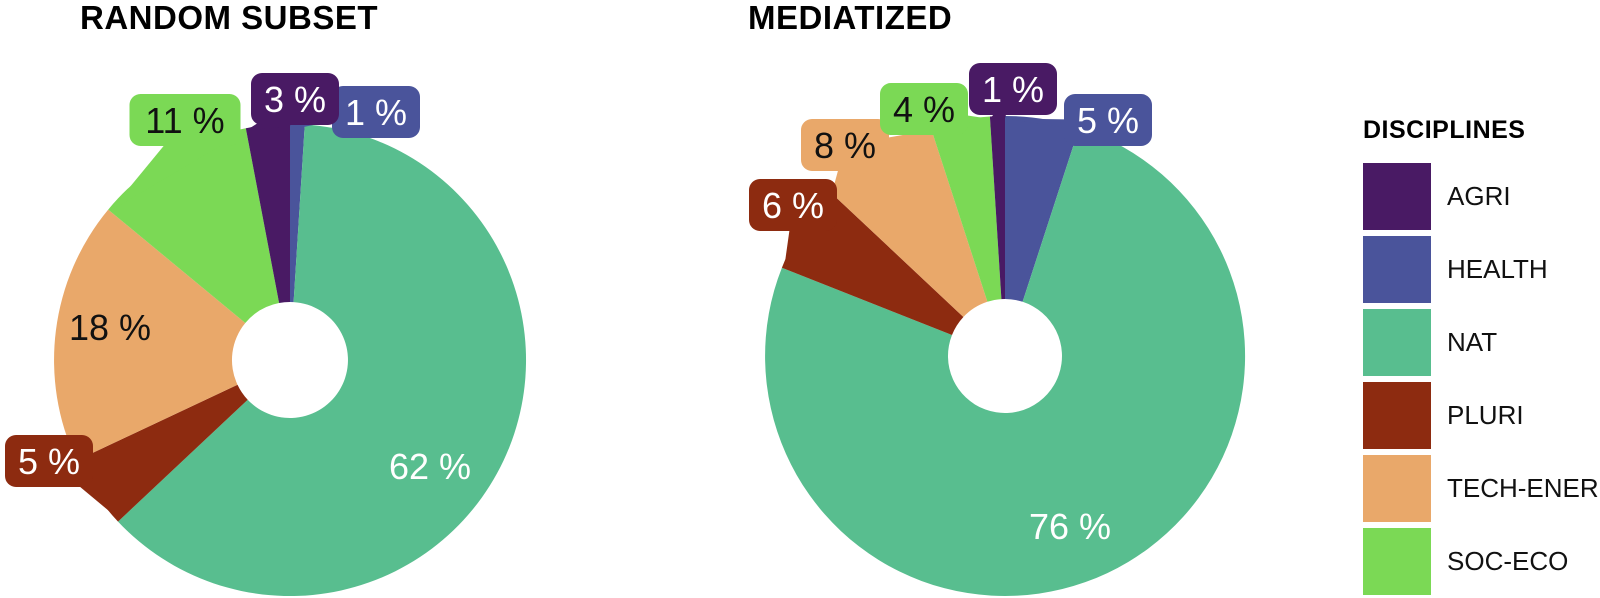 This screenshot has width=1600, height=598. I want to click on legend-swatch-health, so click(1397, 269).